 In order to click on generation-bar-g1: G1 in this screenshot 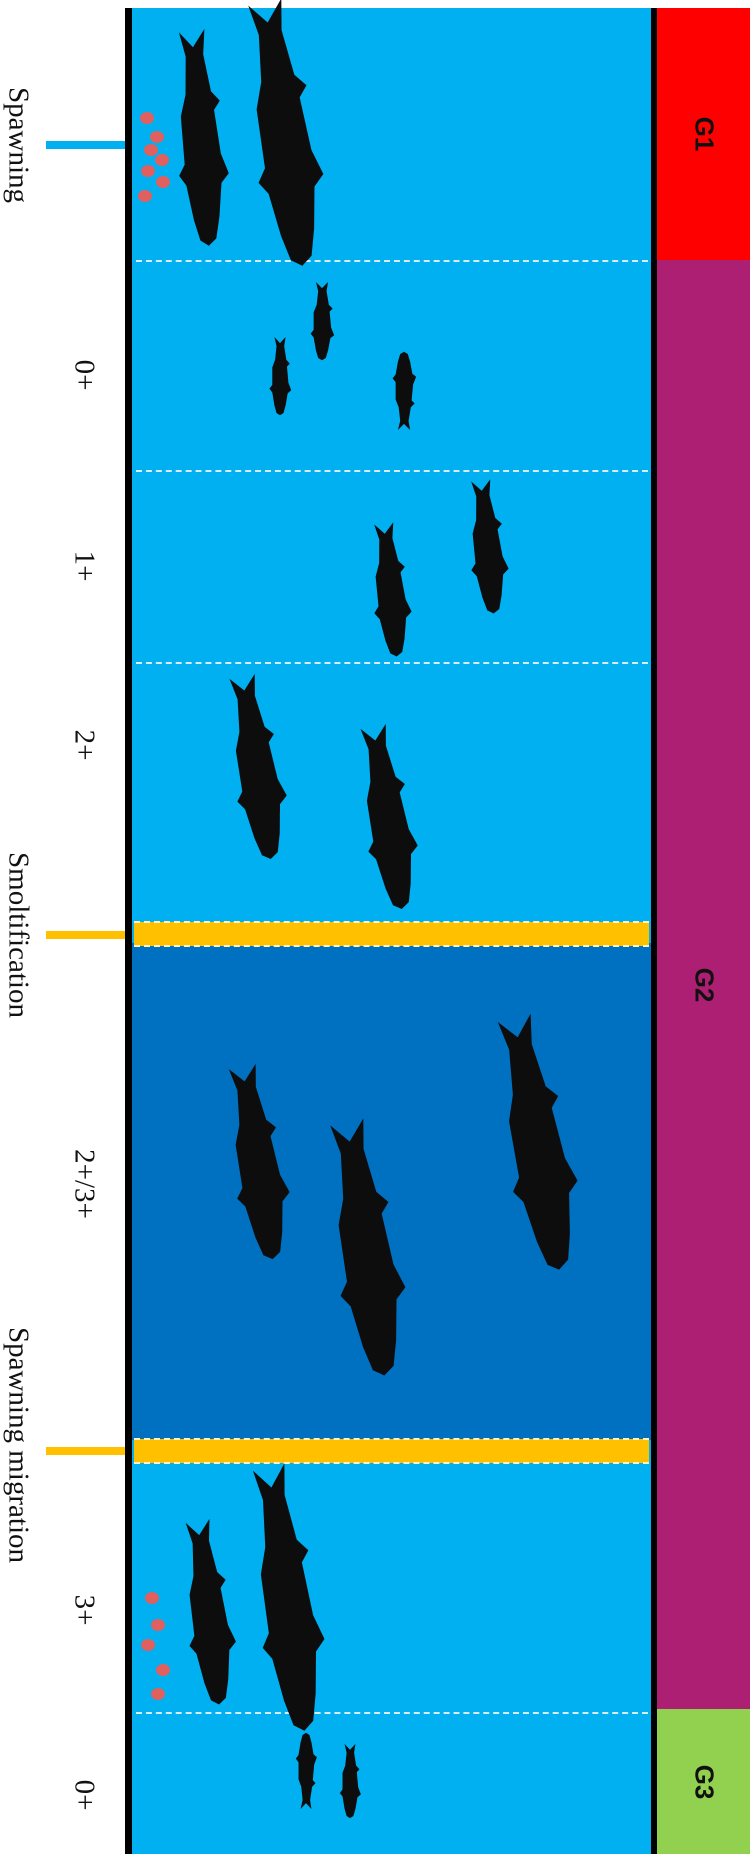, I will do `click(703, 134)`.